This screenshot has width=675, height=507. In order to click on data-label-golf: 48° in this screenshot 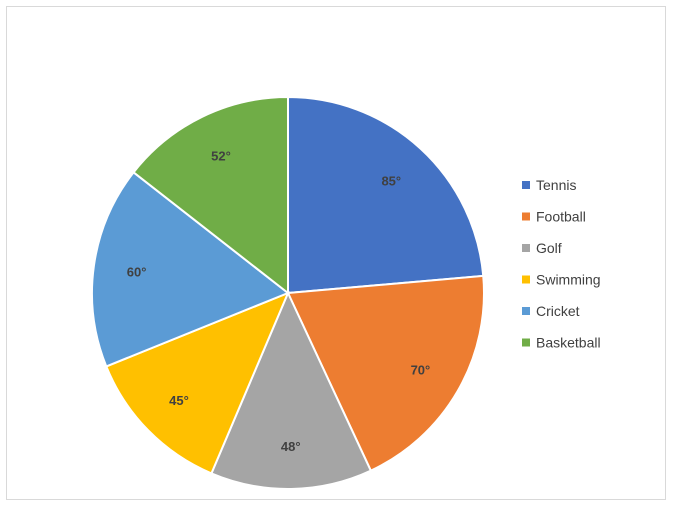, I will do `click(291, 446)`.